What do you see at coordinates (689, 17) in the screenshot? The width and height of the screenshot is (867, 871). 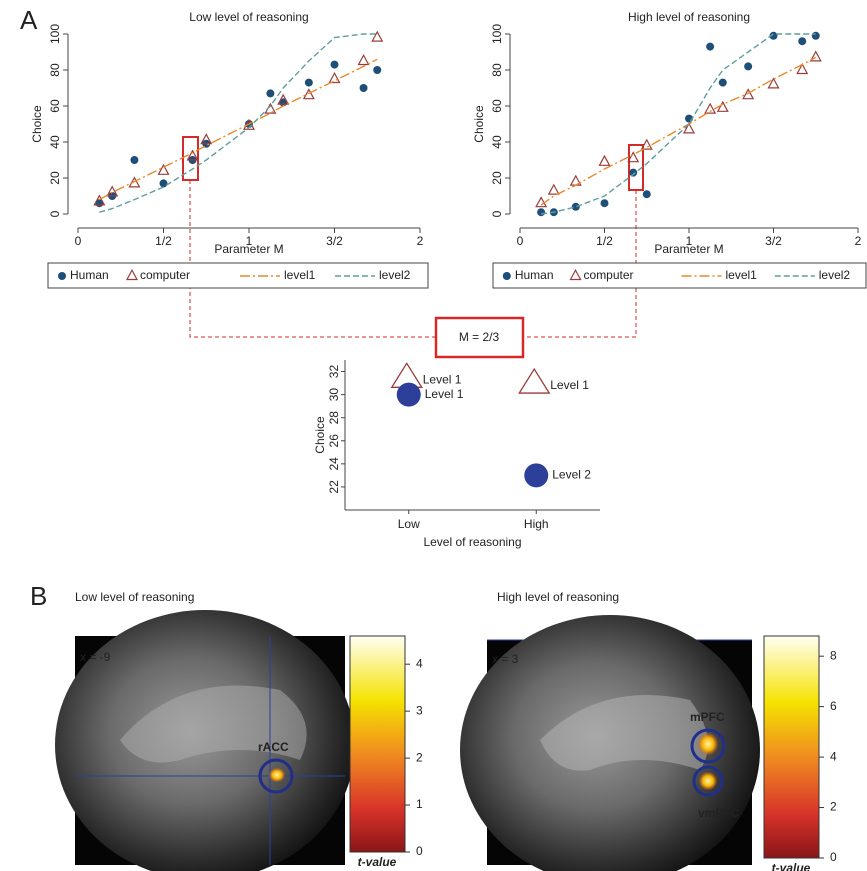 I see `chart-title: High level of reasoning` at bounding box center [689, 17].